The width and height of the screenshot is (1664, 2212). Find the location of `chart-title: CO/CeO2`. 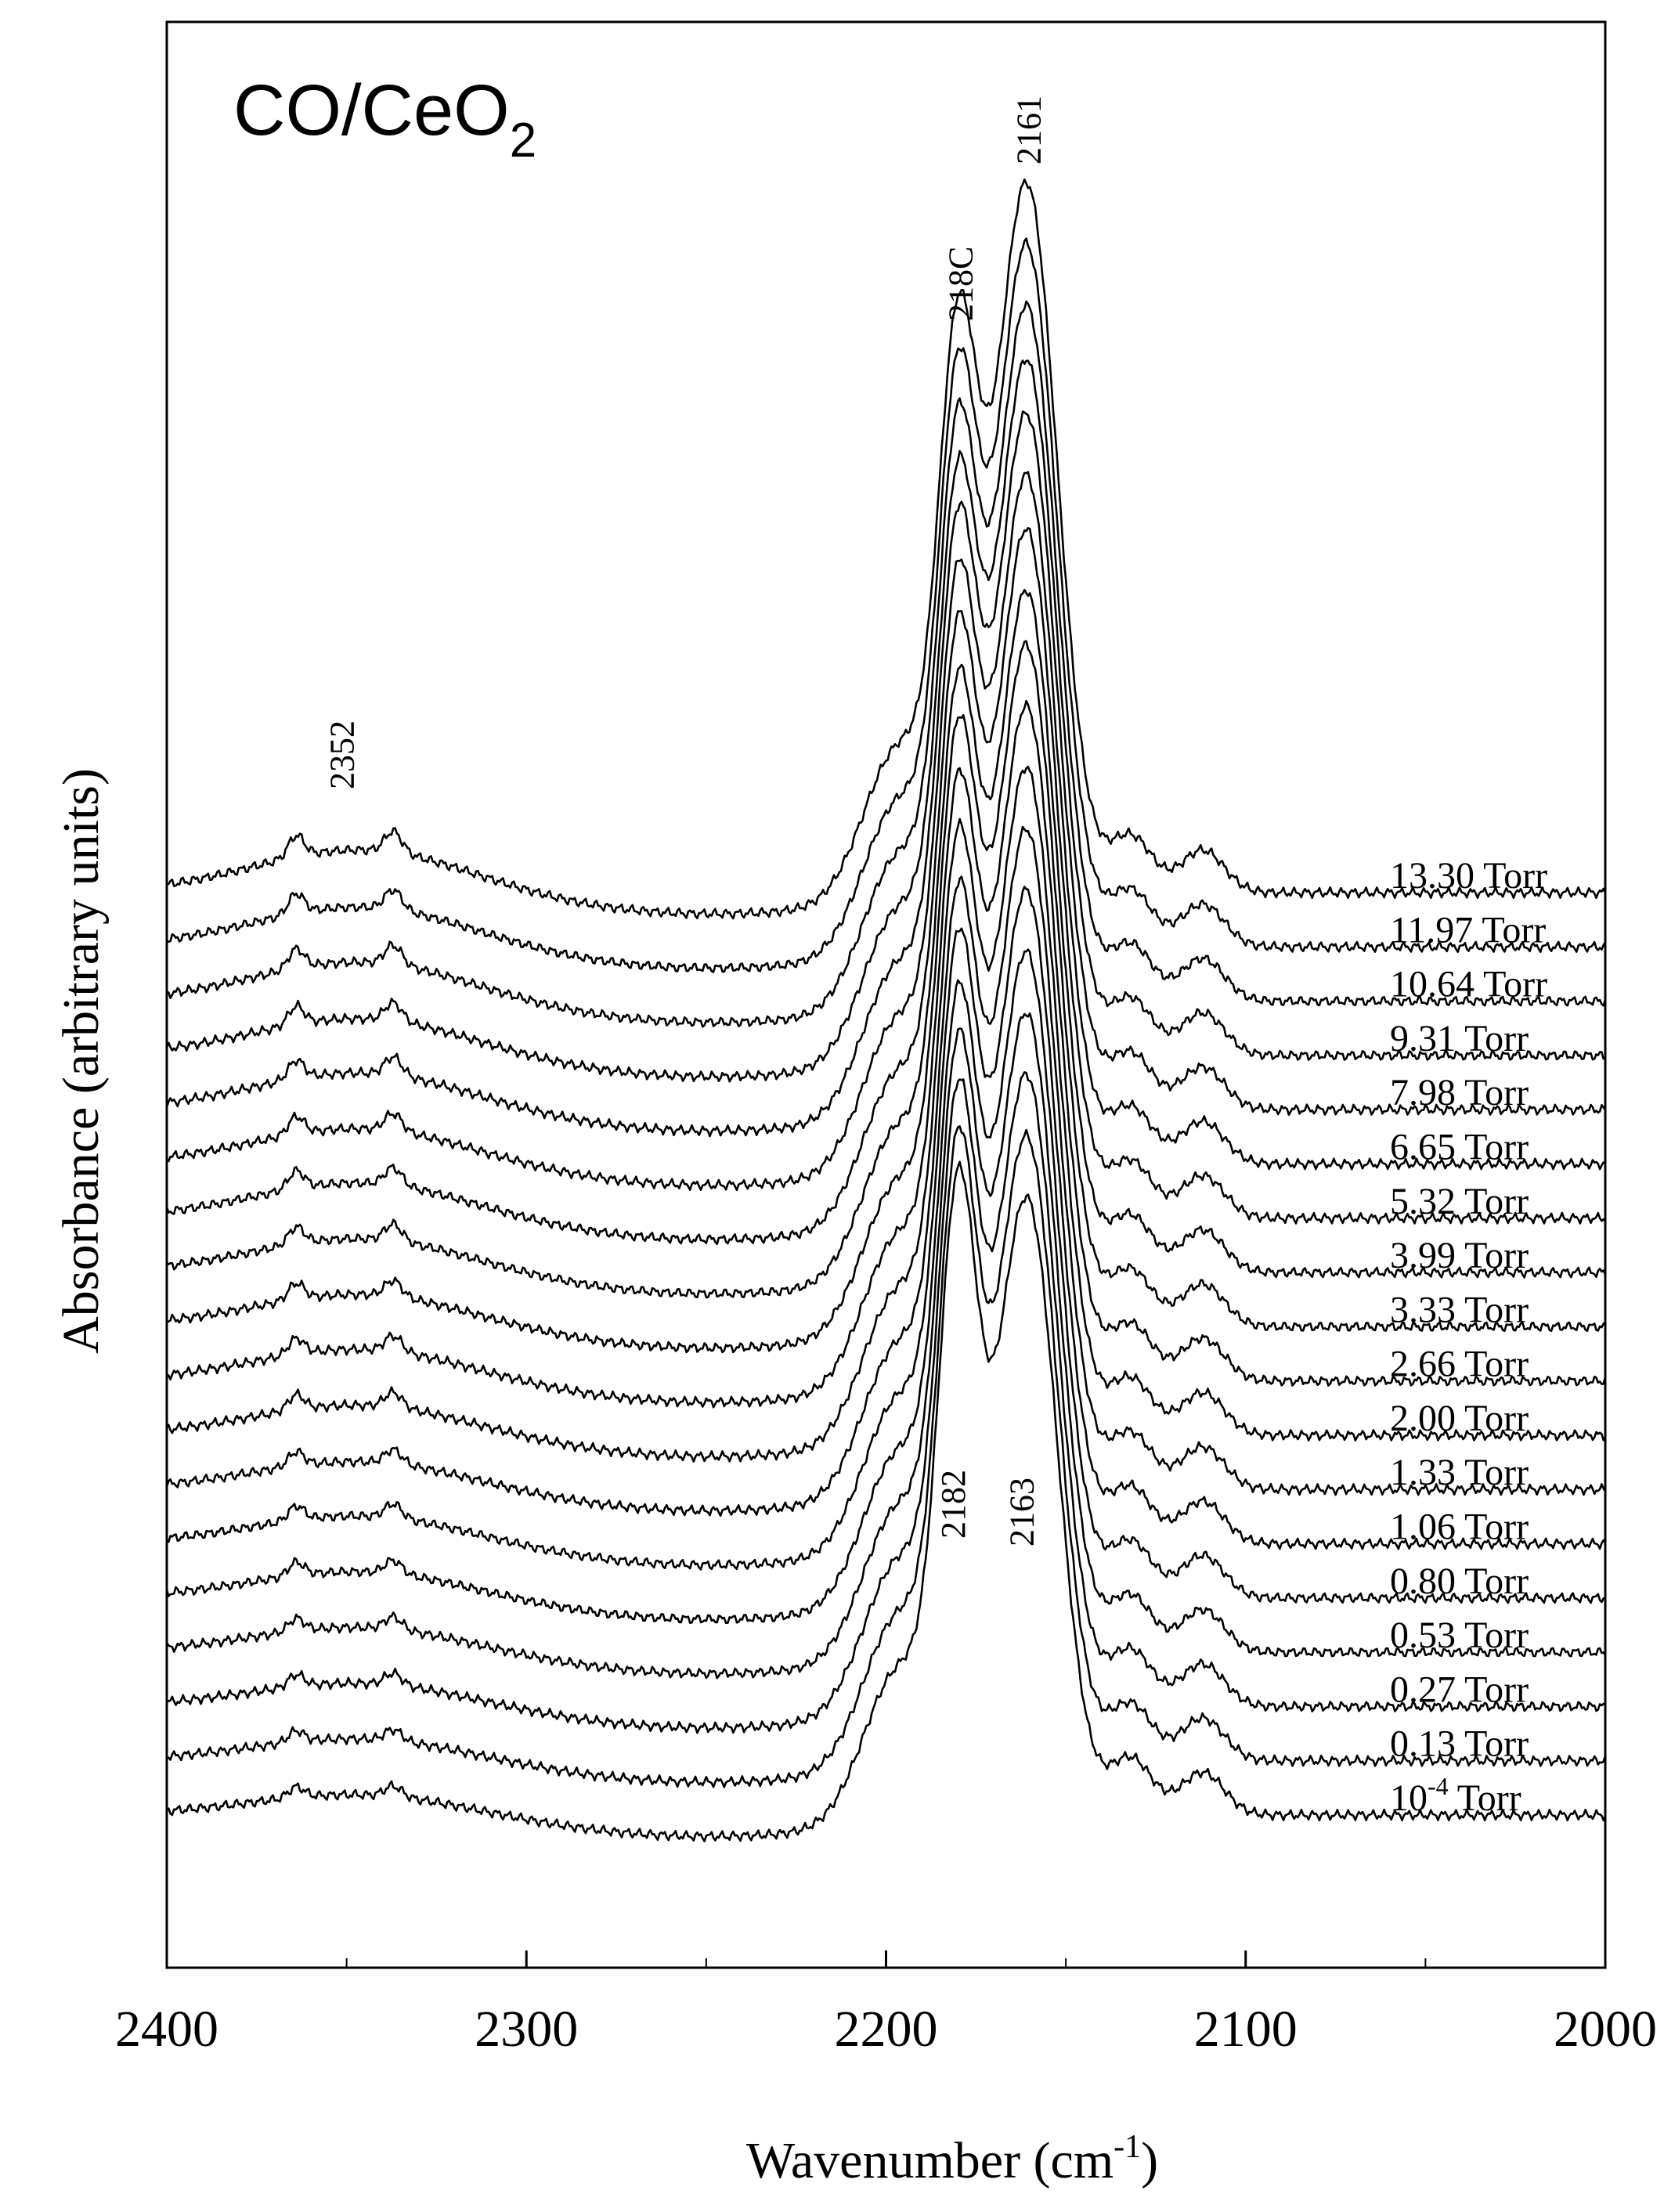

chart-title: CO/CeO2 is located at coordinates (384, 119).